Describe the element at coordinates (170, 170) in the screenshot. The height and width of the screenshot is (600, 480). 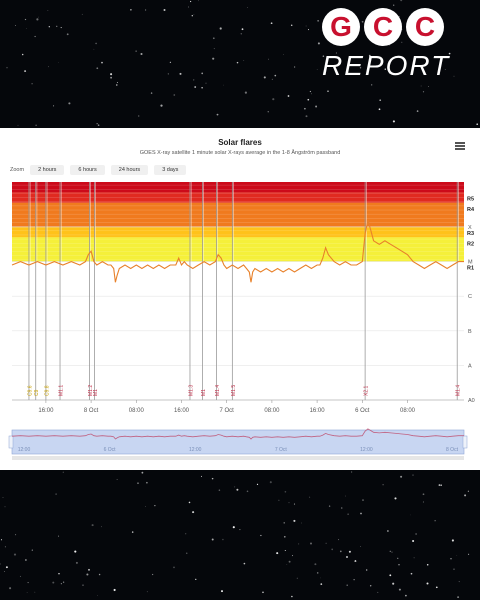
I see `zoom-3d-button: 3 days` at that location.